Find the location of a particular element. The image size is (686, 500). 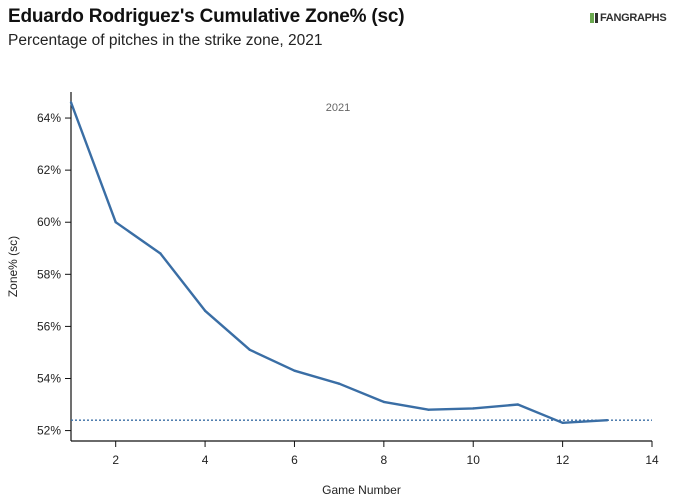

y-tick-label: 52% is located at coordinates (49, 431).